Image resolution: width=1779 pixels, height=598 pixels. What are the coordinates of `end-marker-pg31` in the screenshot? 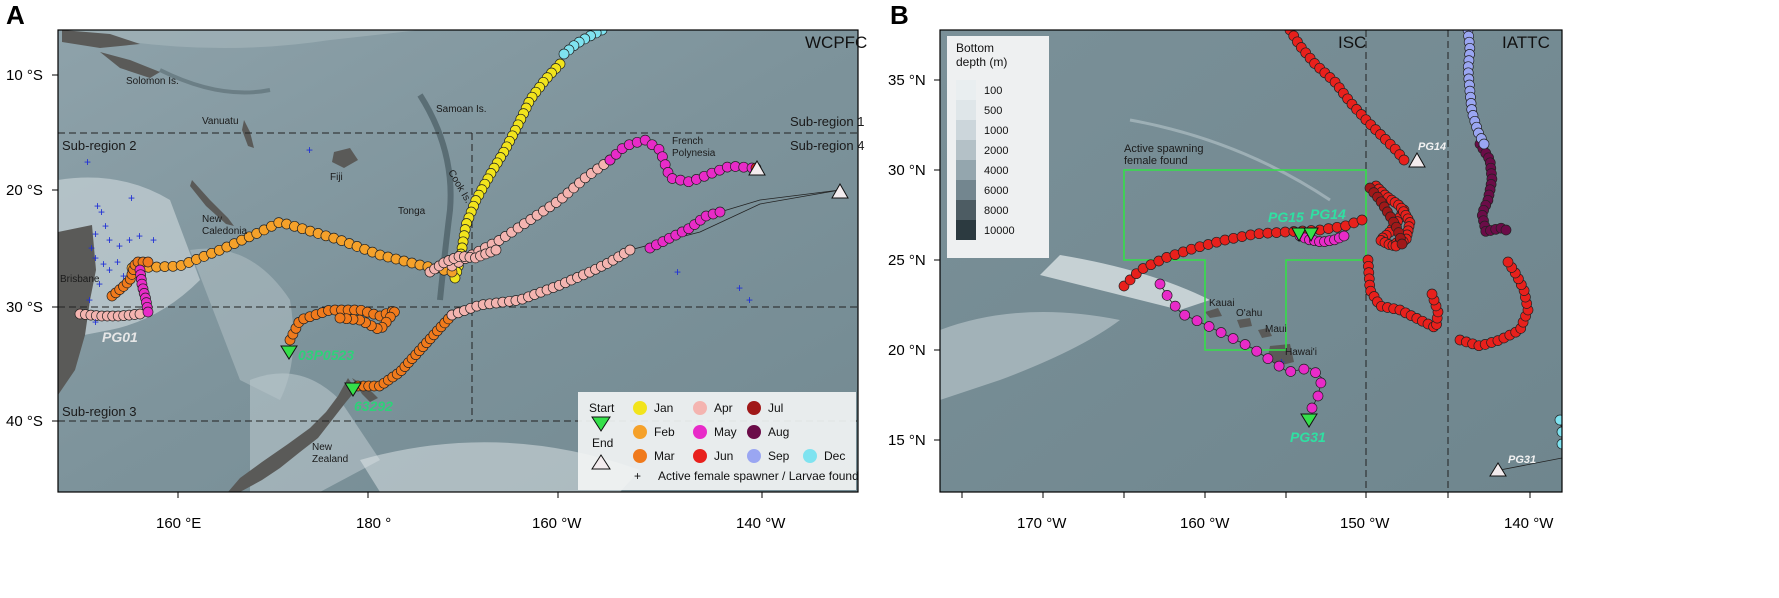 It's located at (1498, 469).